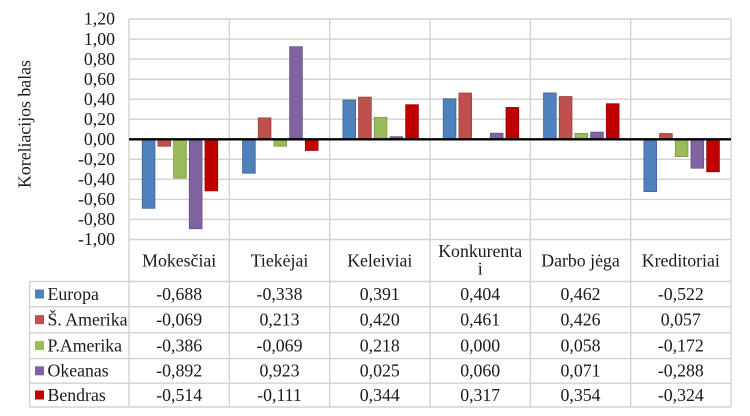  What do you see at coordinates (279, 319) in the screenshot?
I see `svg-text: 0,213` at bounding box center [279, 319].